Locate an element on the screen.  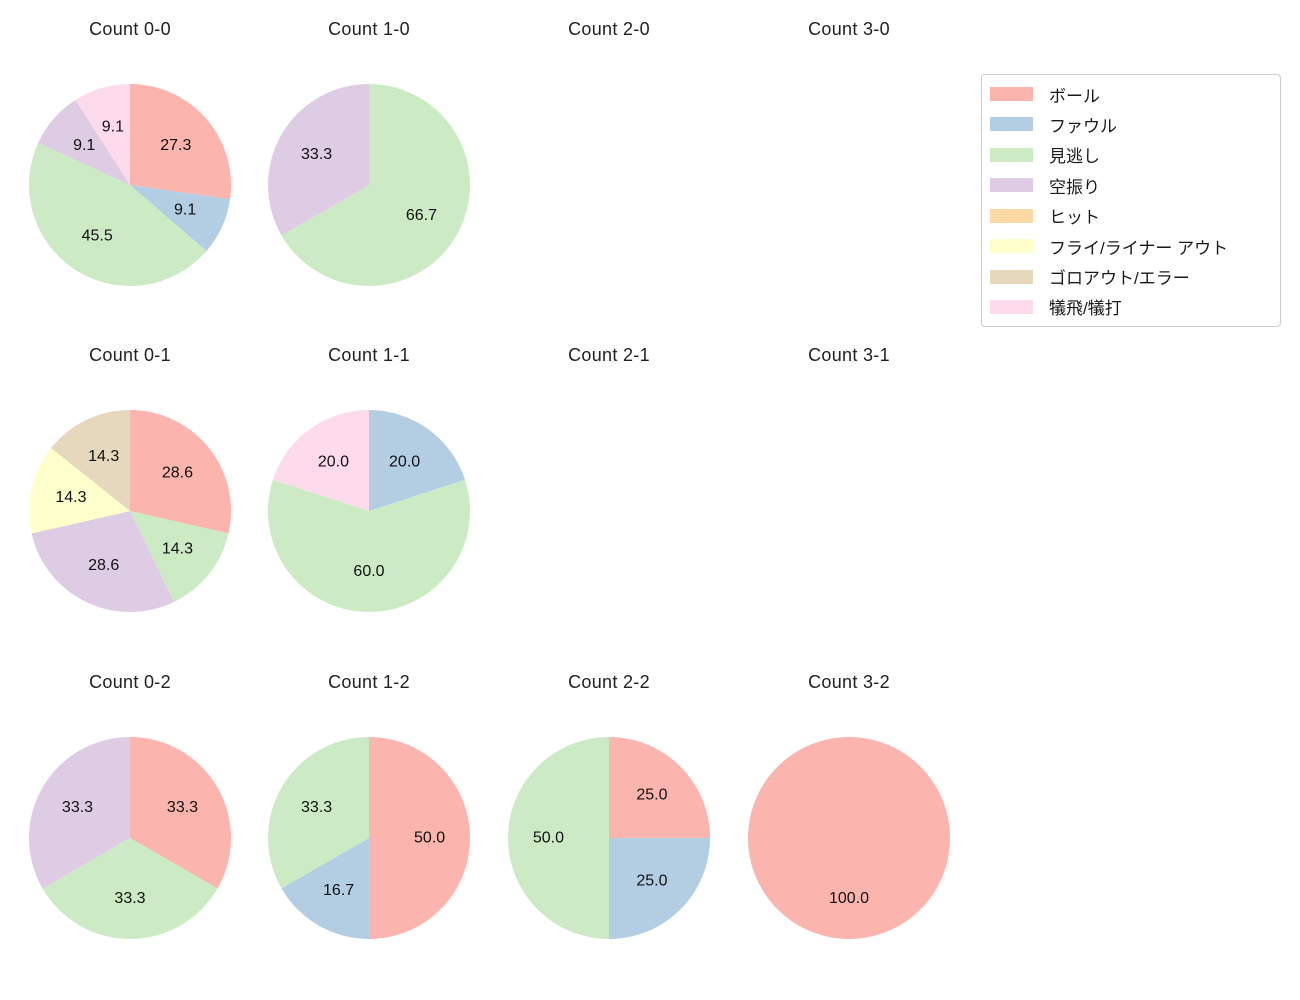
subplot-count-1-0: Count 1-0 66.7 33.3 is located at coordinates (369, 168).